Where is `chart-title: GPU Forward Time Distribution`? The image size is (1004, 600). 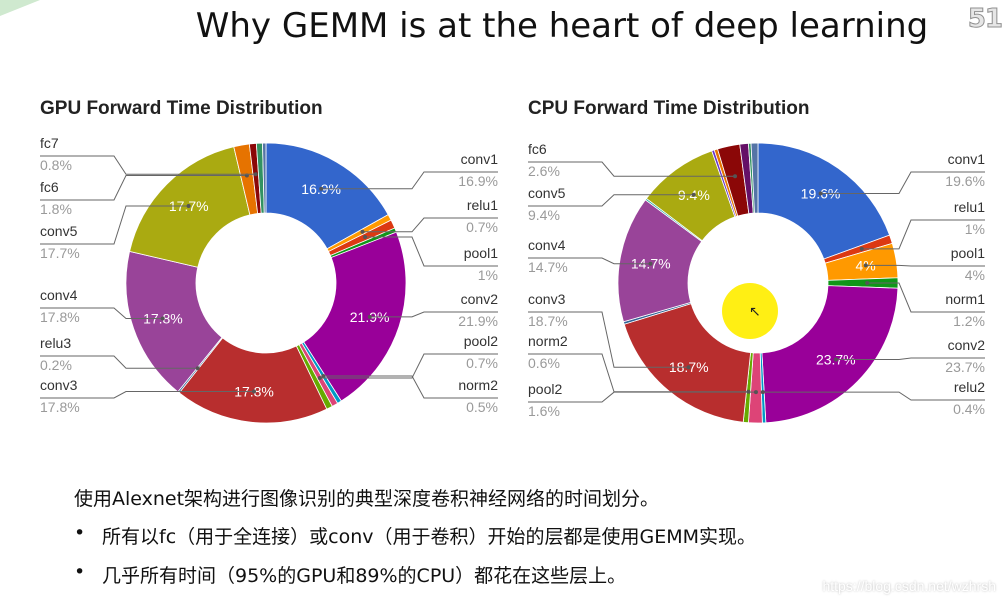 chart-title: GPU Forward Time Distribution is located at coordinates (181, 108).